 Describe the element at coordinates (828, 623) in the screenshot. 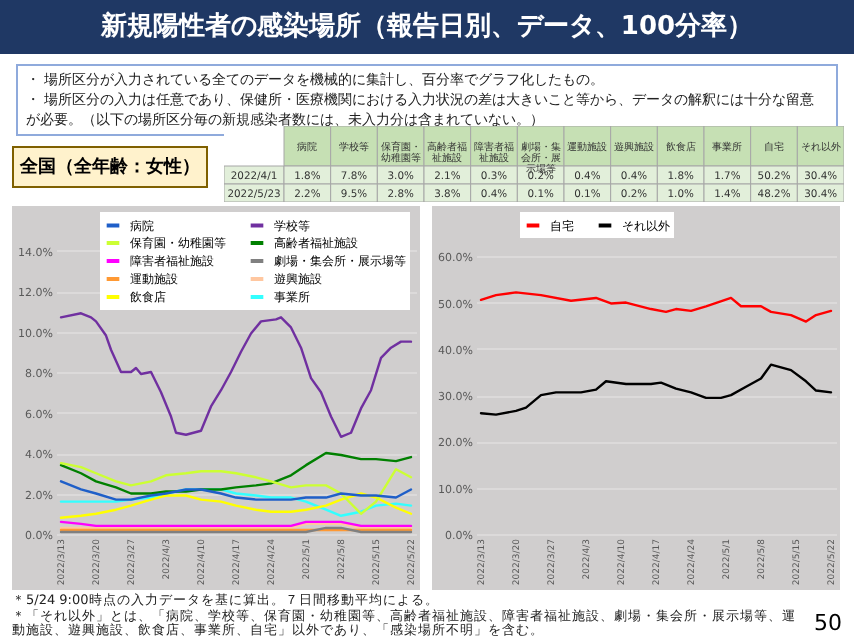

I see `text: 50` at that location.